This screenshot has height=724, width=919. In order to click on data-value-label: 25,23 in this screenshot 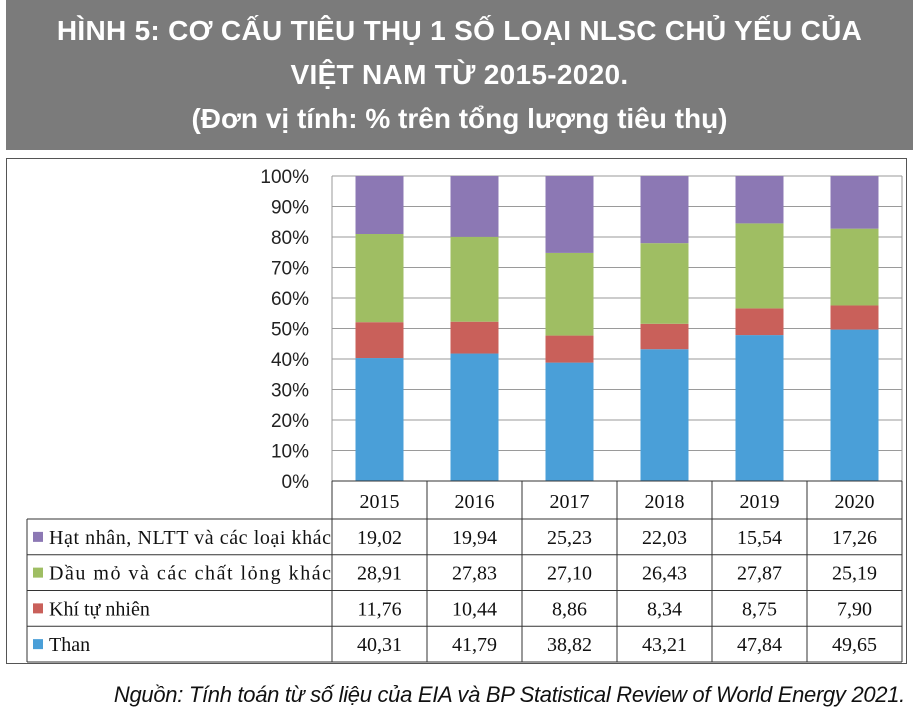, I will do `click(569, 538)`.